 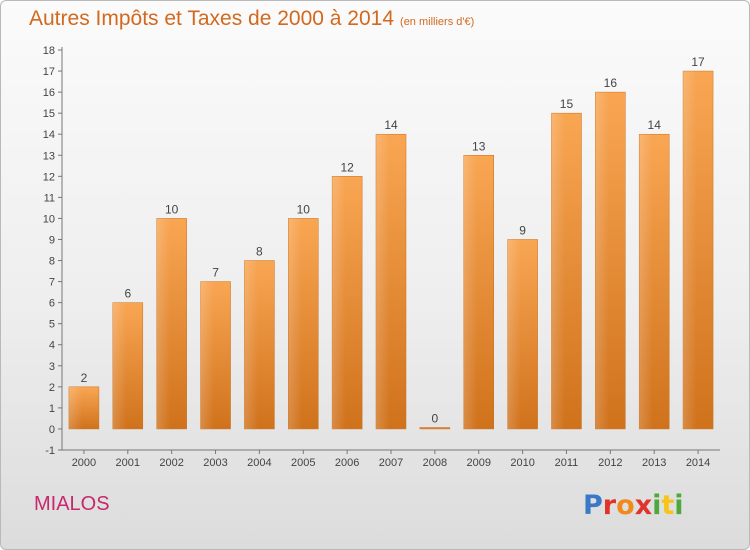 What do you see at coordinates (668, 505) in the screenshot?
I see `logo-letter: t` at bounding box center [668, 505].